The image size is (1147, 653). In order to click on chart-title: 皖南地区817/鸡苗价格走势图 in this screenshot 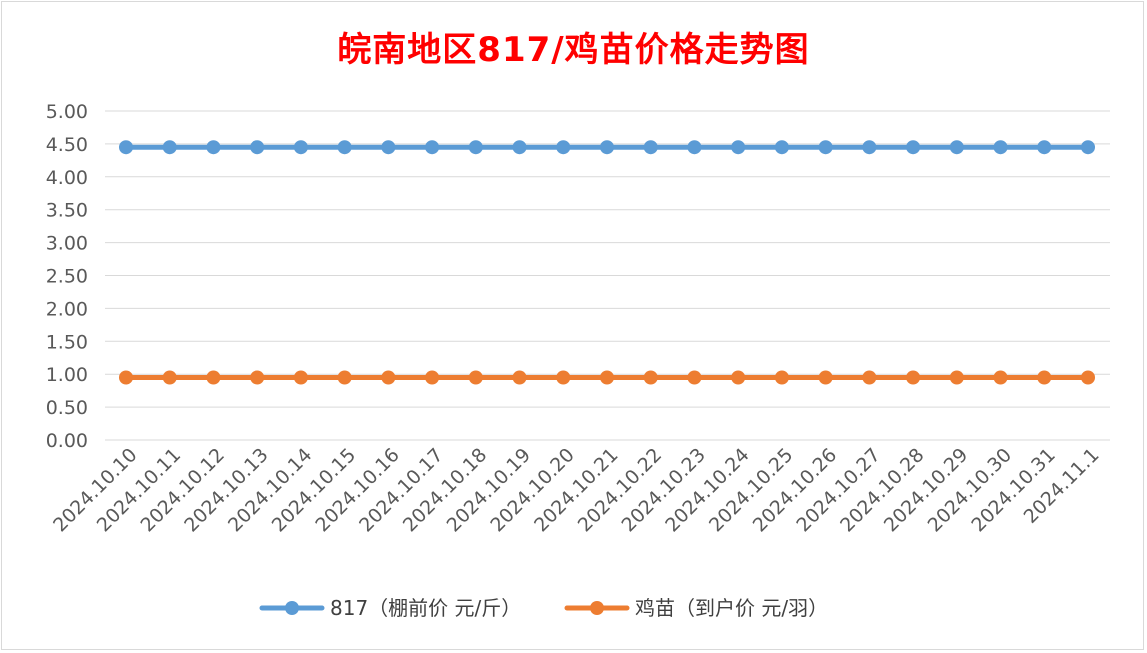, I will do `click(573, 50)`.